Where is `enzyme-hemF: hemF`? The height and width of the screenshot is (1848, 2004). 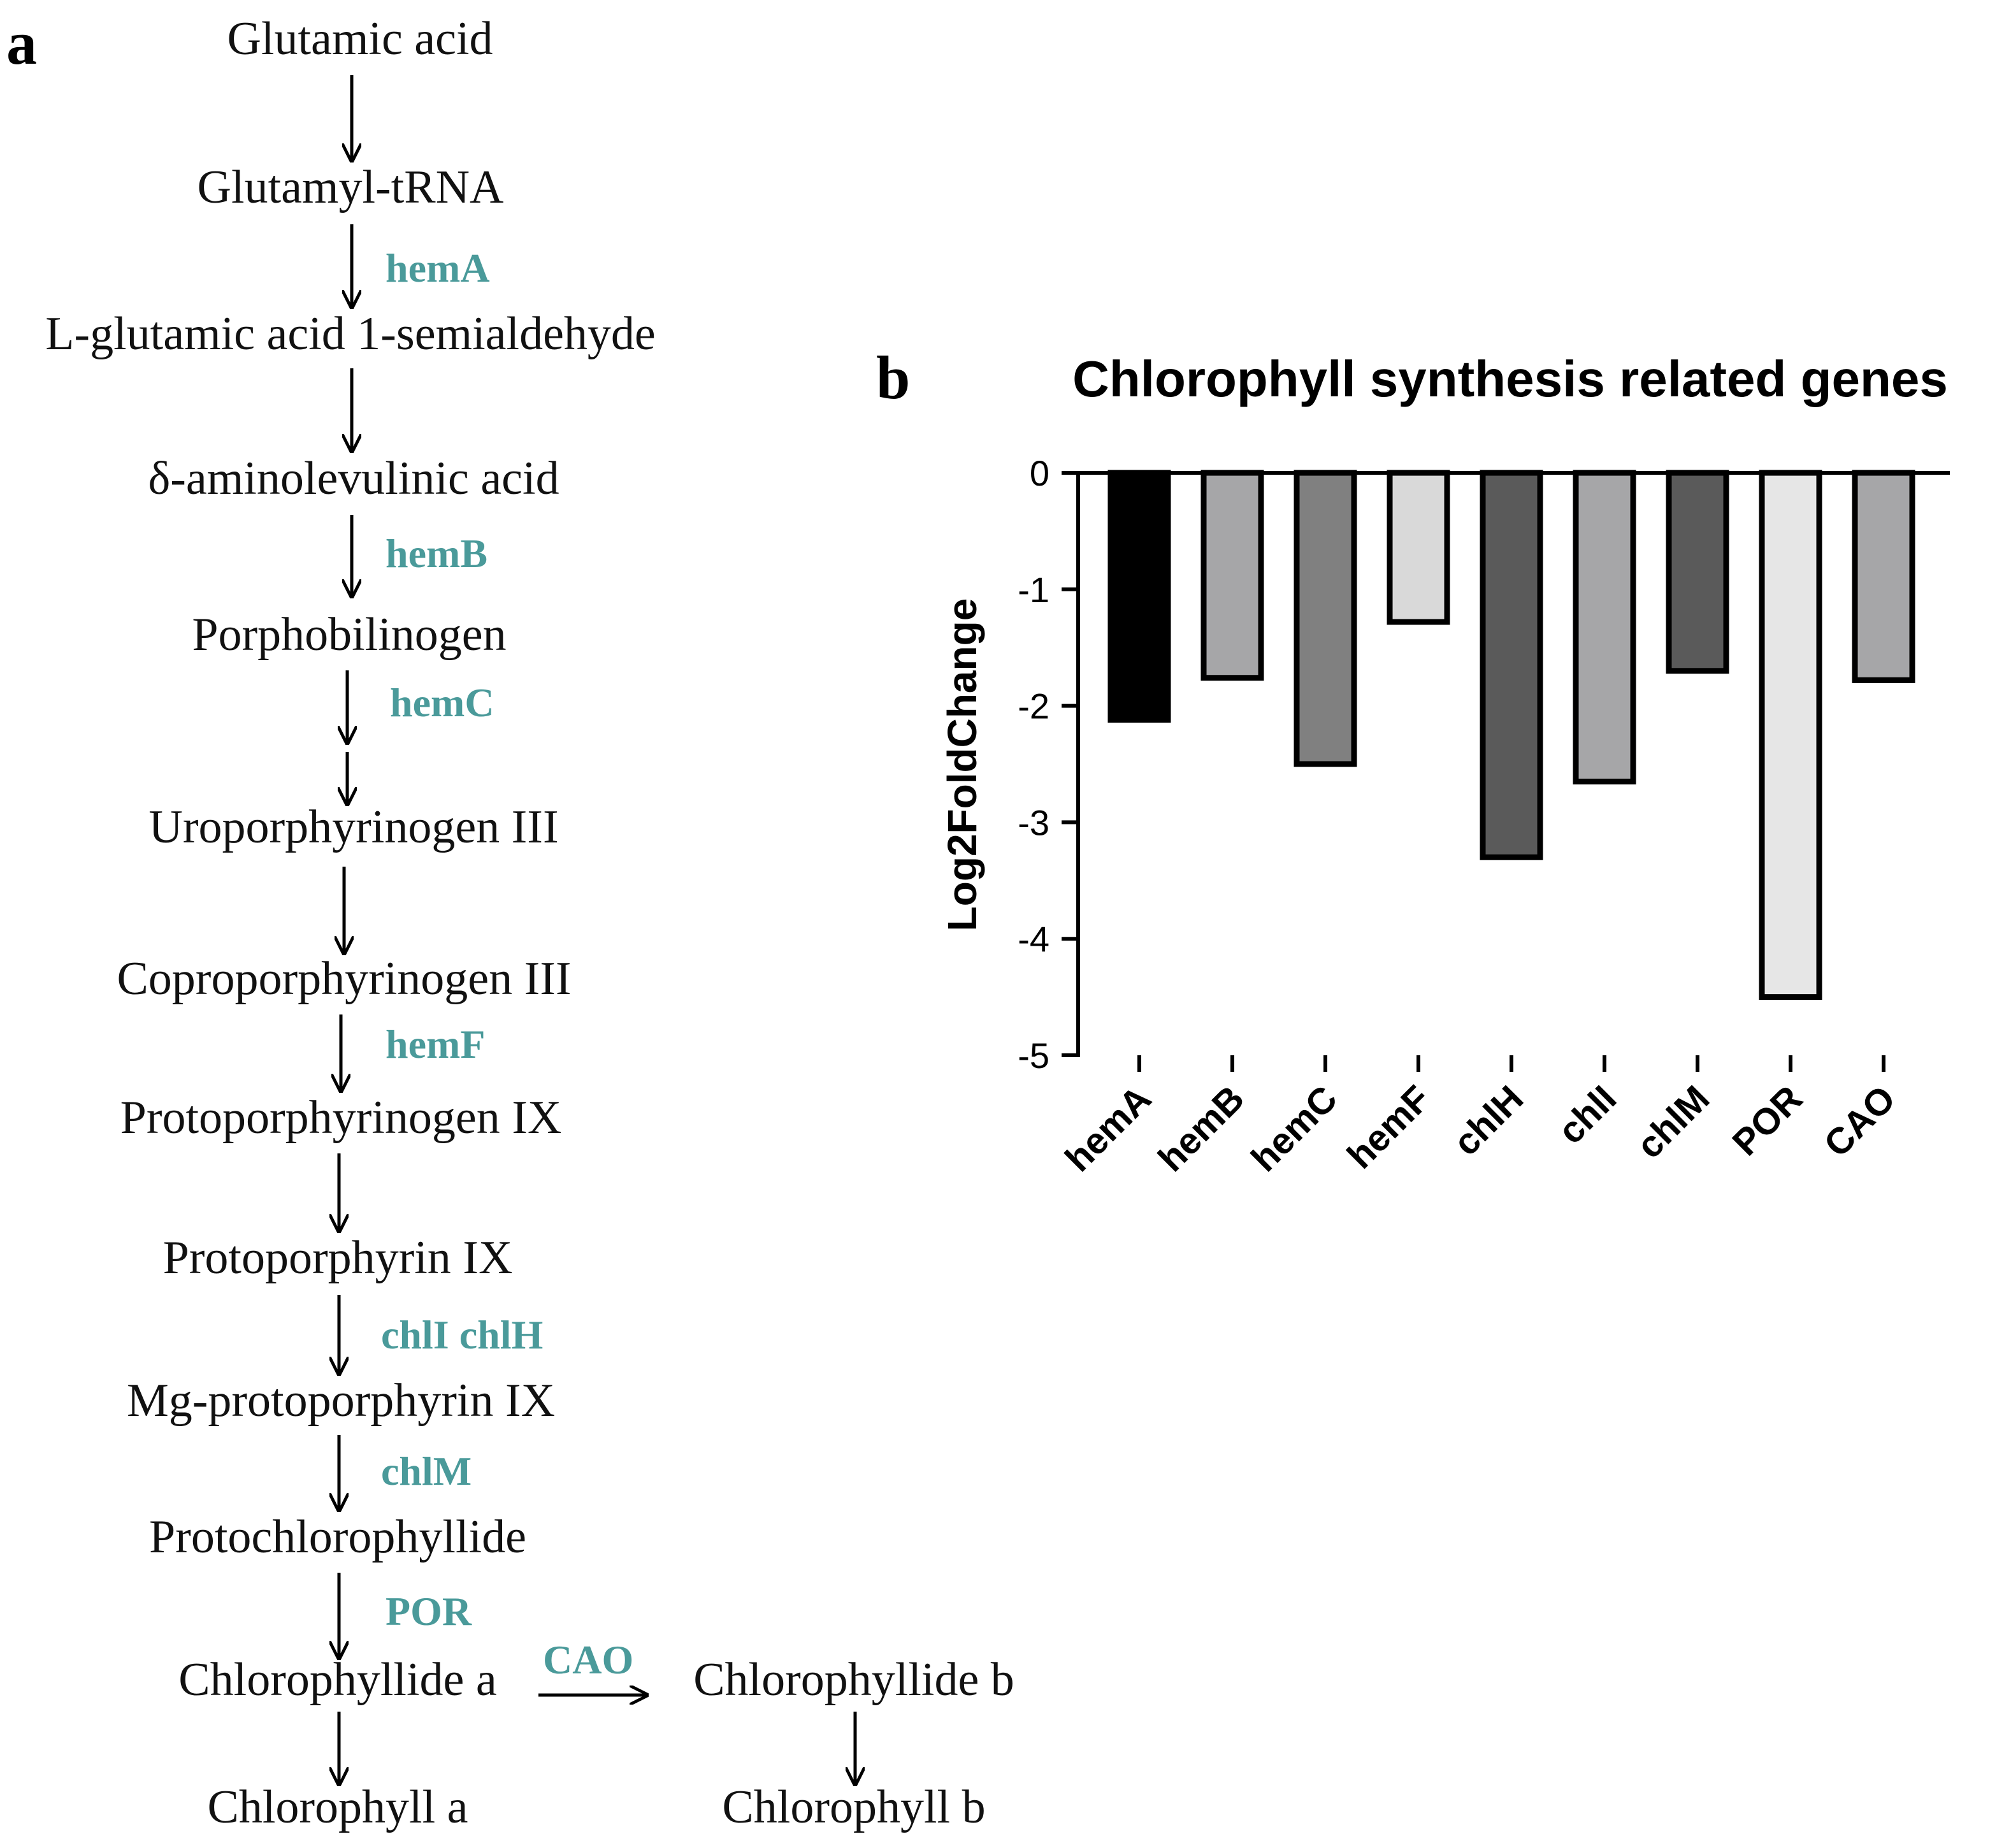
enzyme-hemF: hemF is located at coordinates (435, 1044).